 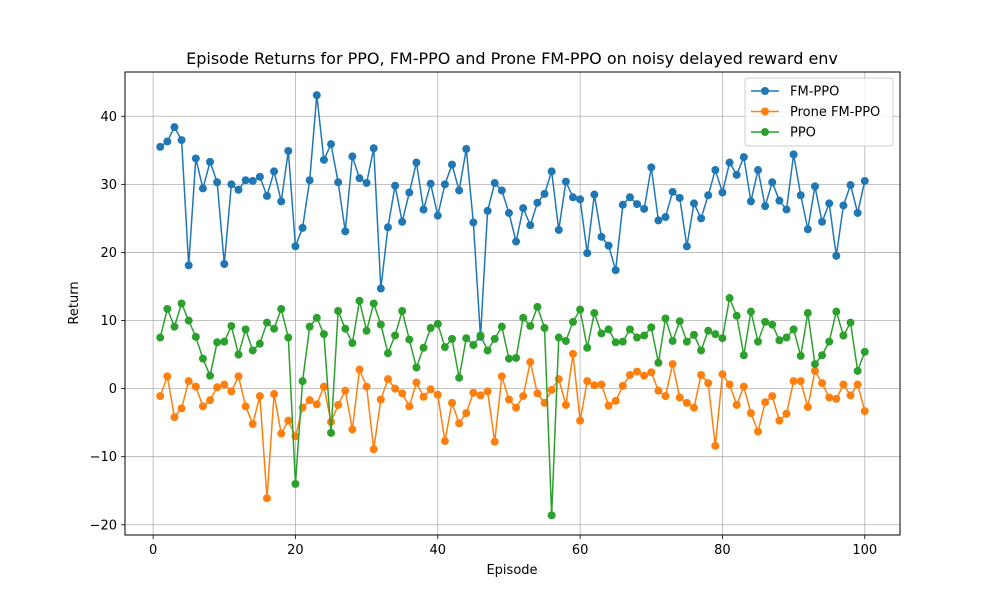 What do you see at coordinates (108, 117) in the screenshot?
I see `y-tick-label: 40` at bounding box center [108, 117].